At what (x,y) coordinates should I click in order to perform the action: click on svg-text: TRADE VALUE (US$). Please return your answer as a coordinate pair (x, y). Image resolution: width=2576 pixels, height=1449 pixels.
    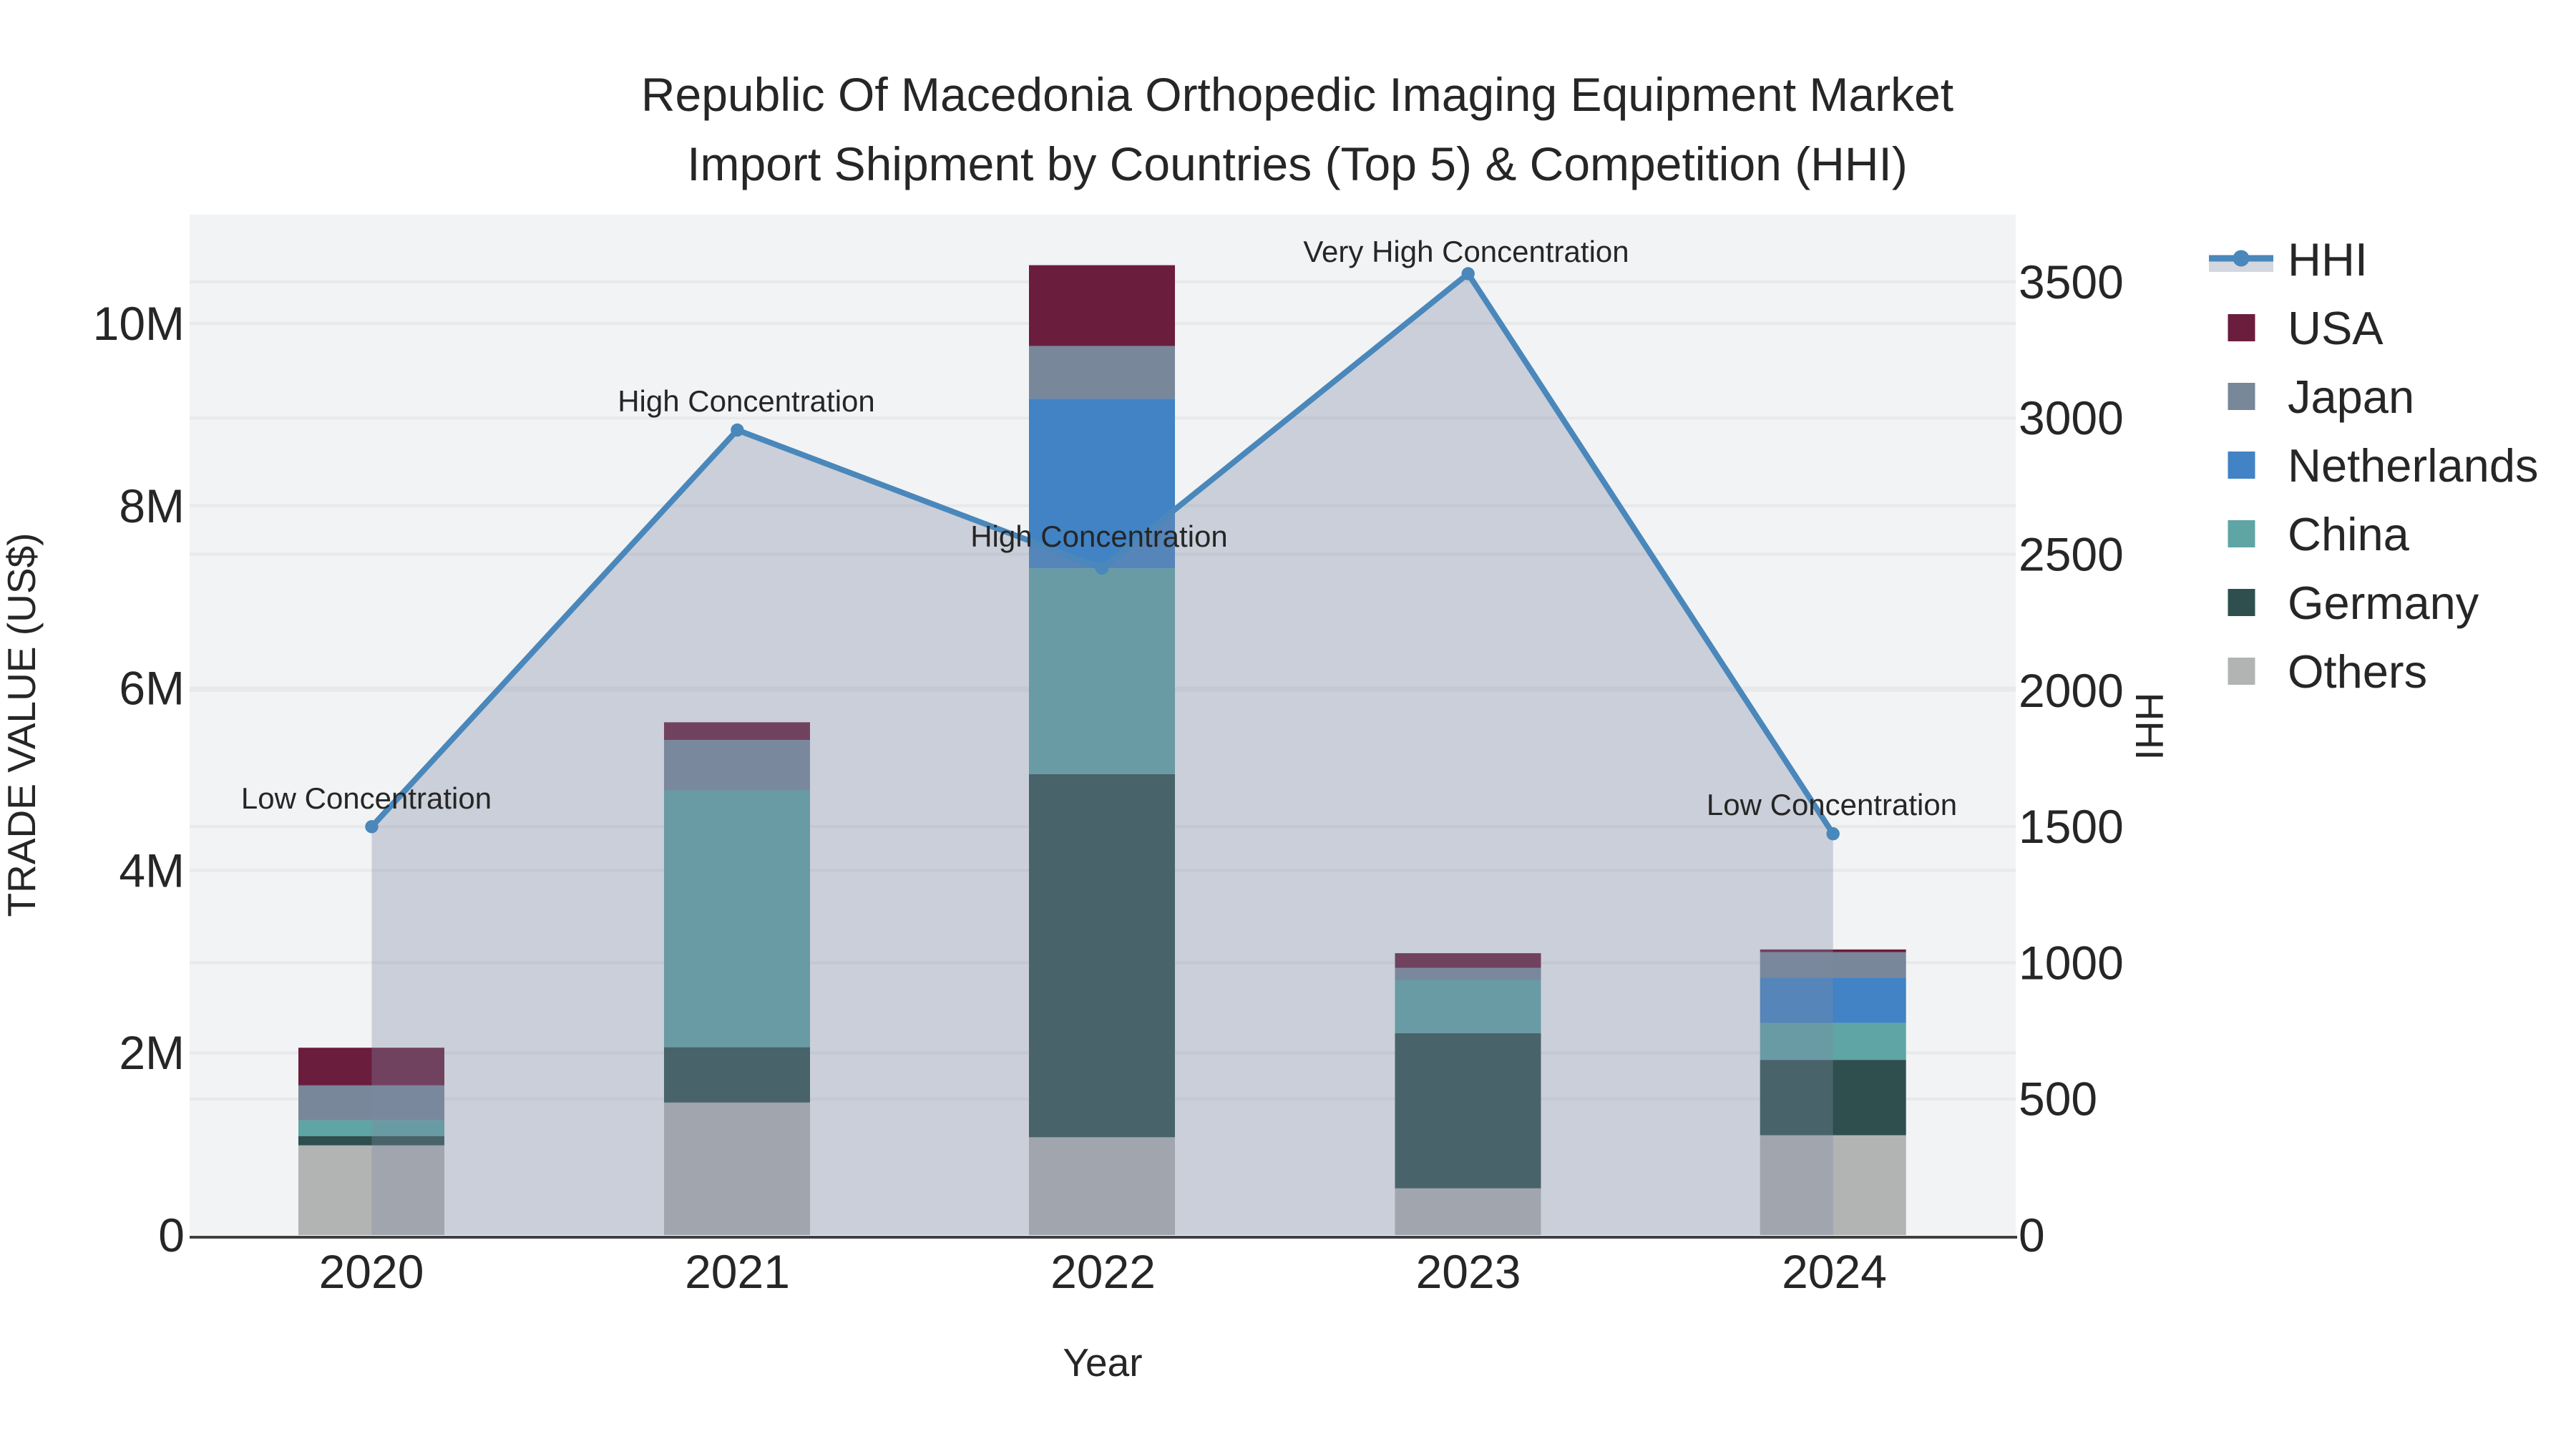
    Looking at the image, I should click on (22, 725).